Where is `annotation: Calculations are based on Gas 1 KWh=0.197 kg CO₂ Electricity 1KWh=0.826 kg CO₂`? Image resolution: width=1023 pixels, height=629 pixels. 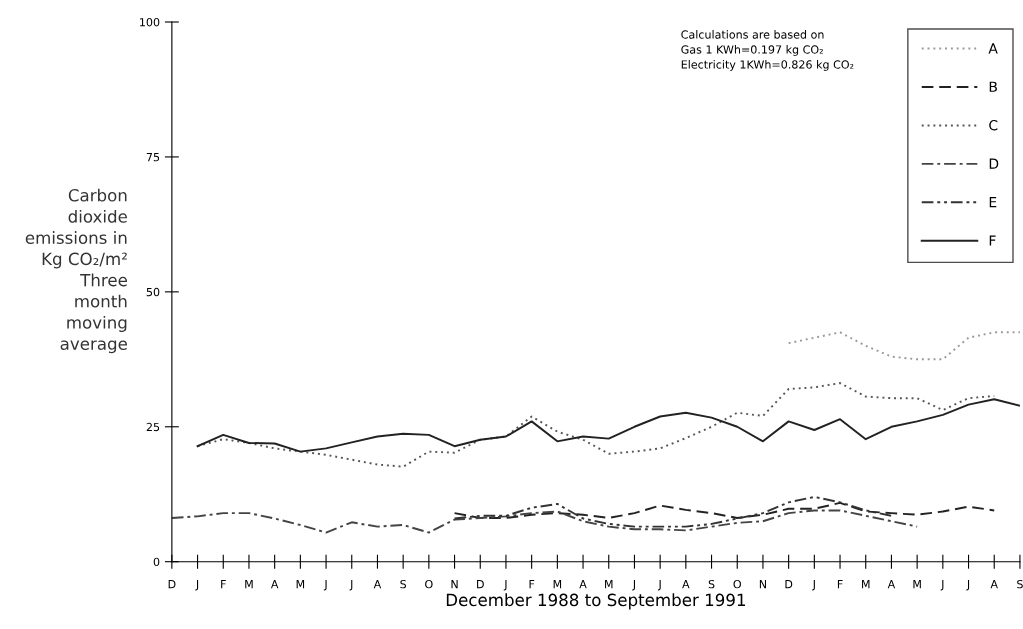
annotation: Calculations are based on Gas 1 KWh=0.197 kg CO₂ Electricity 1KWh=0.826 kg CO₂ is located at coordinates (767, 50).